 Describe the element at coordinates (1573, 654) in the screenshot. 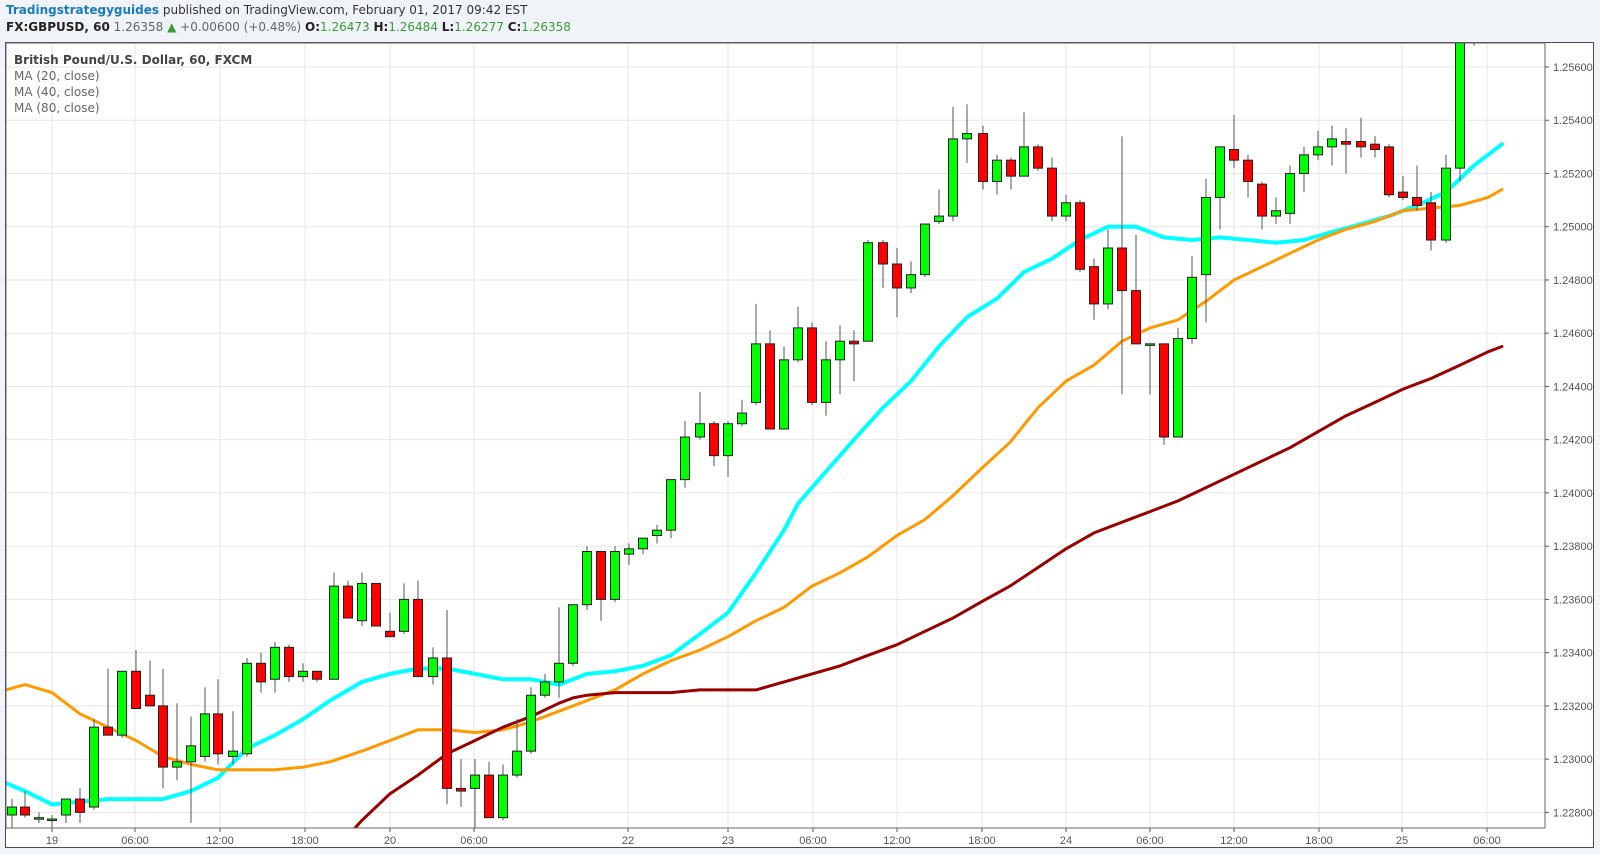

I see `y-axis-label: 1.23400` at that location.